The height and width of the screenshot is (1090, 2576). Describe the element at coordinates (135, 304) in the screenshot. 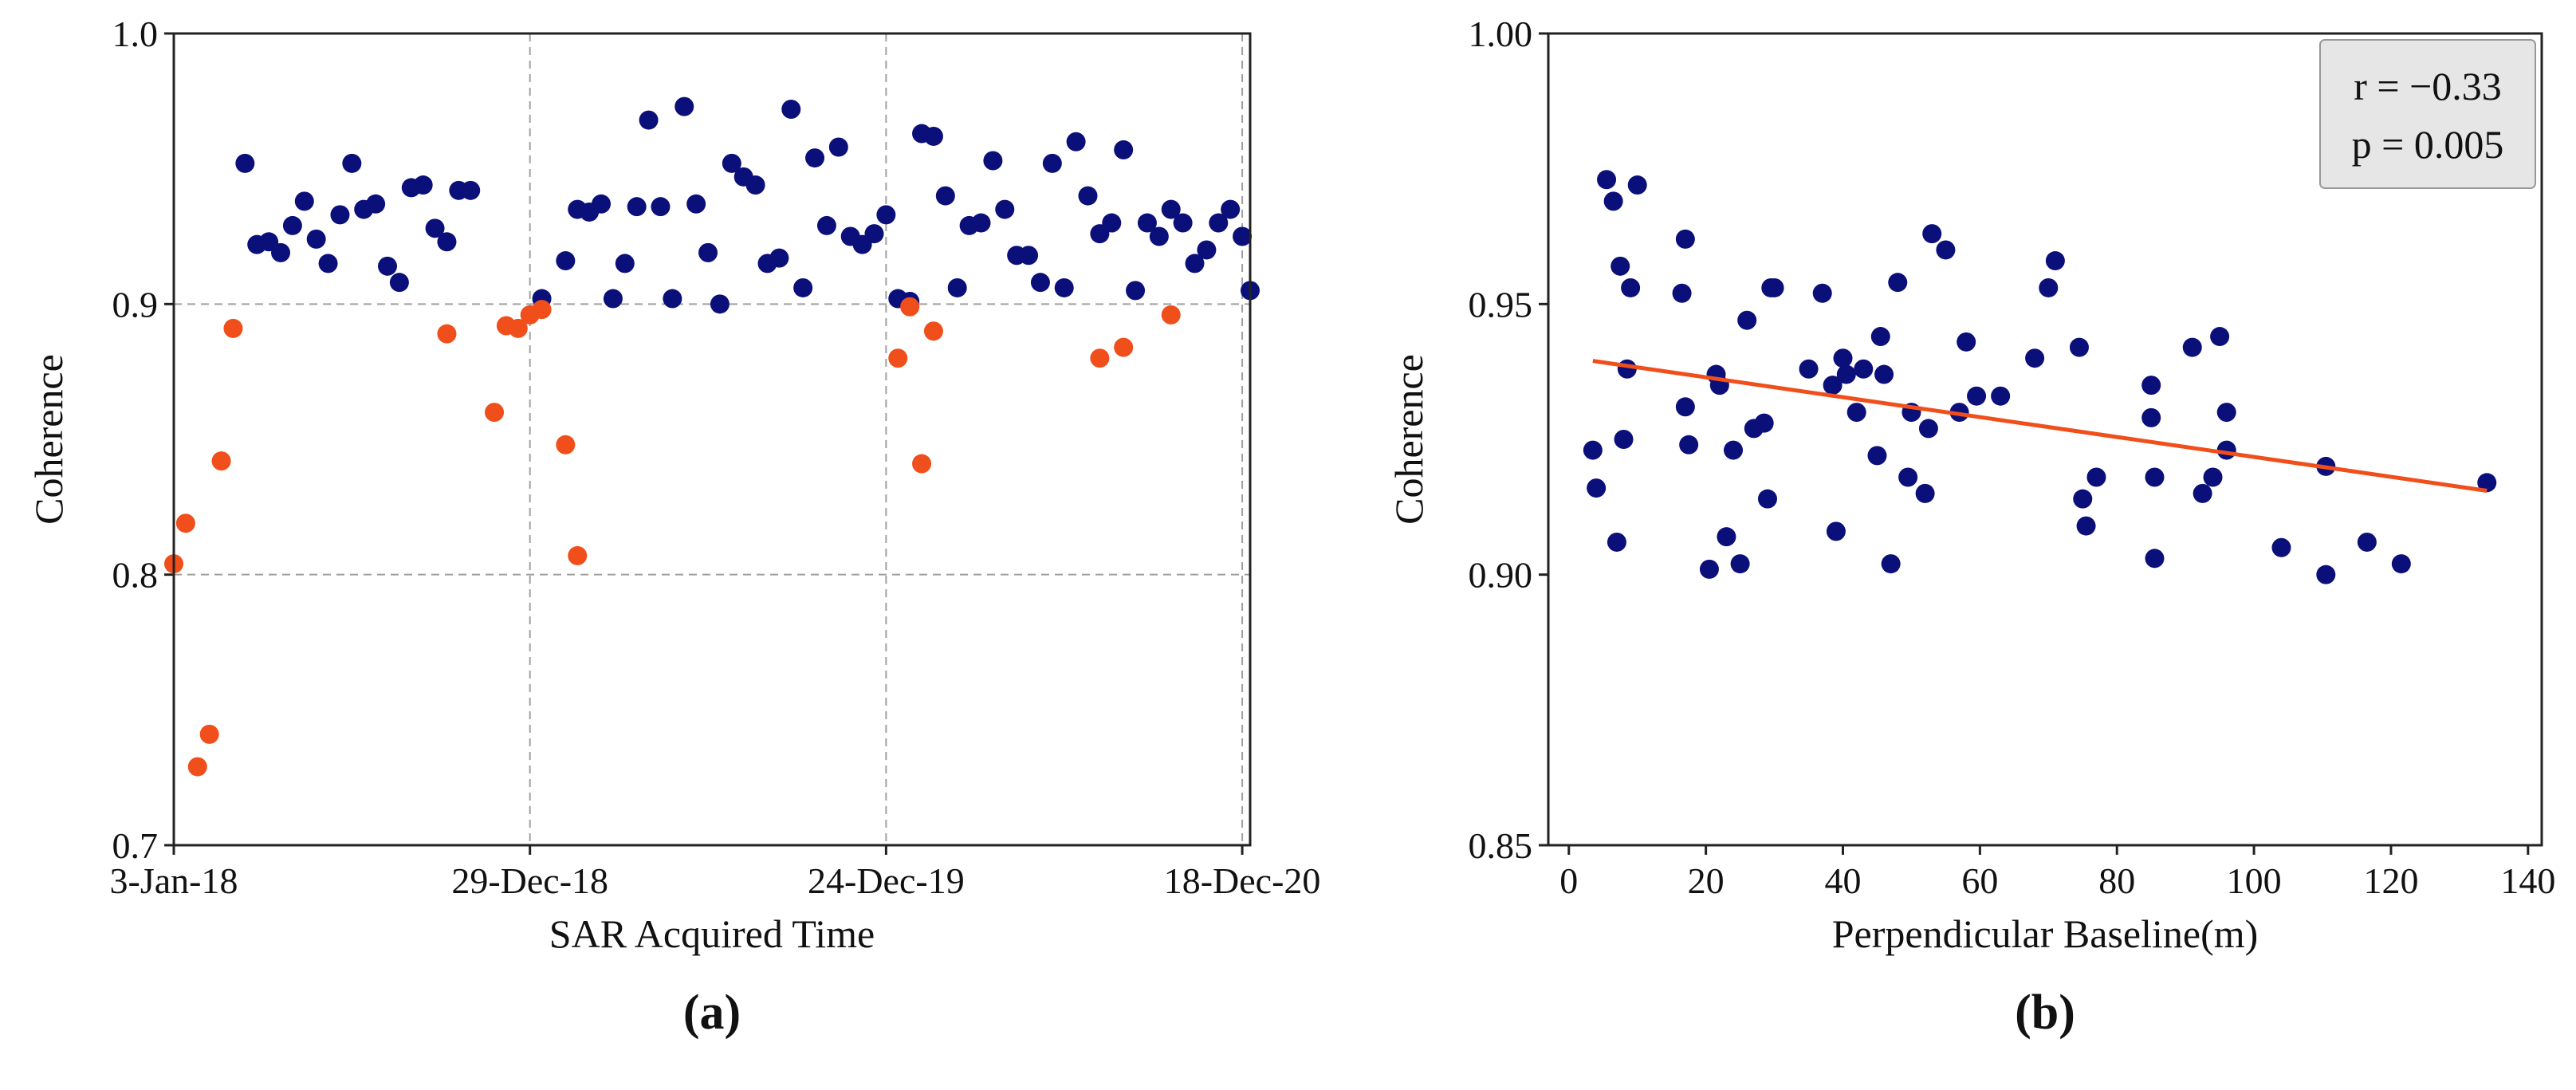

I see `a-y-tick-label: 0.9` at that location.